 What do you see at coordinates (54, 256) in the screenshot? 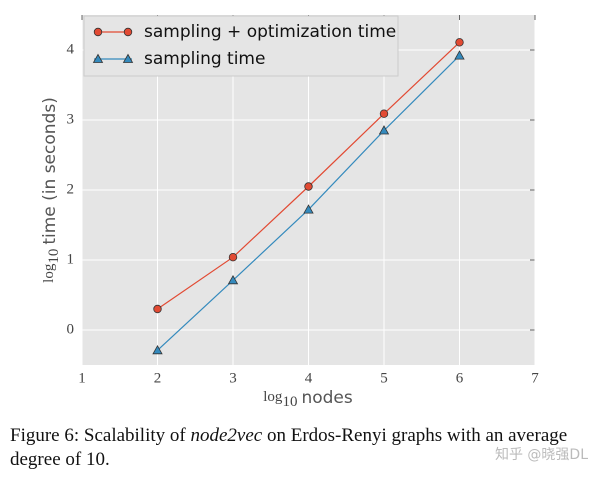
I see `y-label-sub: 10` at bounding box center [54, 256].